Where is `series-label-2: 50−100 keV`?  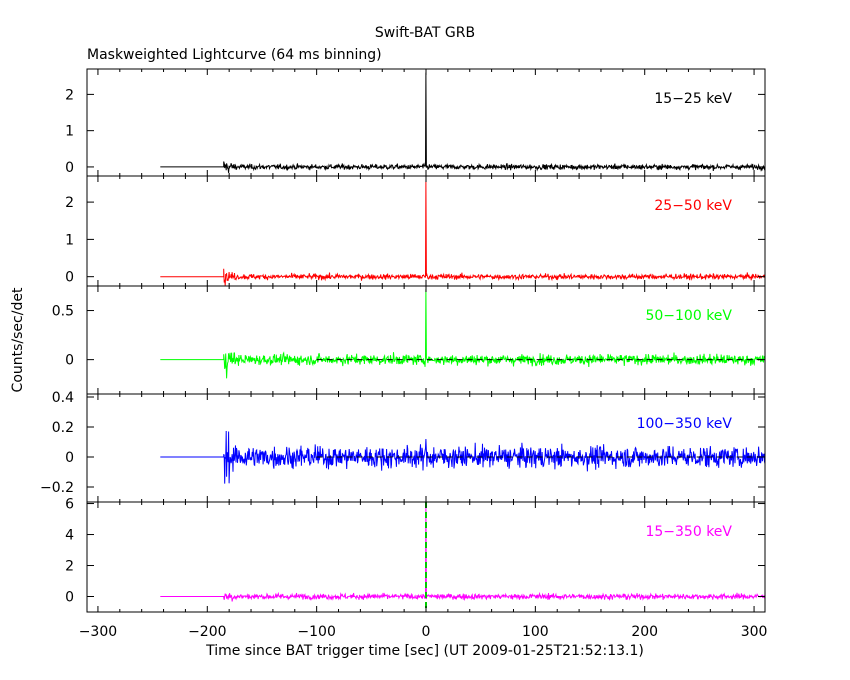
series-label-2: 50−100 keV is located at coordinates (688, 316).